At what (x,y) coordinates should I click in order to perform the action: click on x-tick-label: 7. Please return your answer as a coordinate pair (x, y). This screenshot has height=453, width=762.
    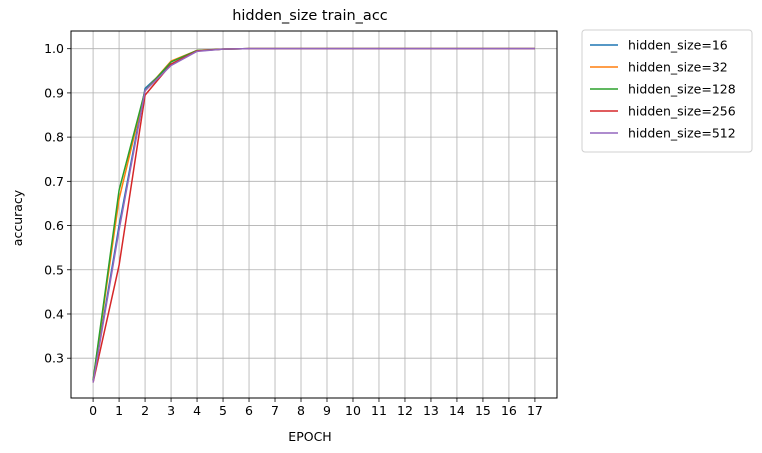
    Looking at the image, I should click on (275, 410).